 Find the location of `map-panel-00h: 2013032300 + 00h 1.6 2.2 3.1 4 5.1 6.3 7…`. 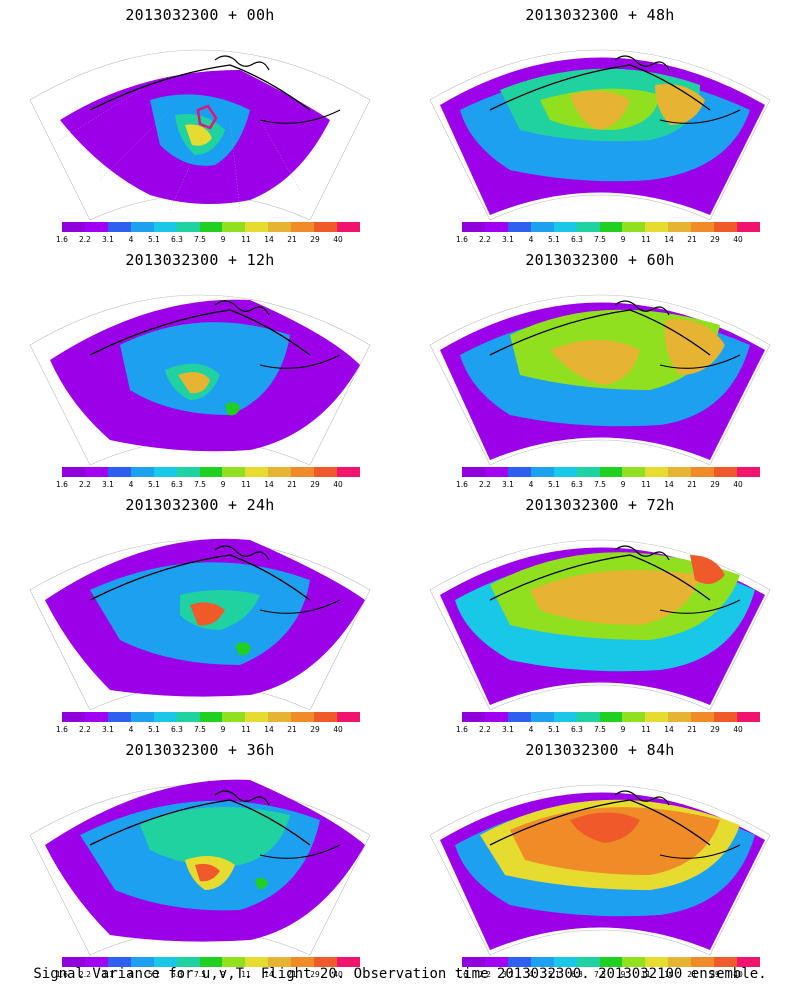

map-panel-00h: 2013032300 + 00h 1.6 2.2 3.1 4 5.1 6.3 7… is located at coordinates (200, 122).